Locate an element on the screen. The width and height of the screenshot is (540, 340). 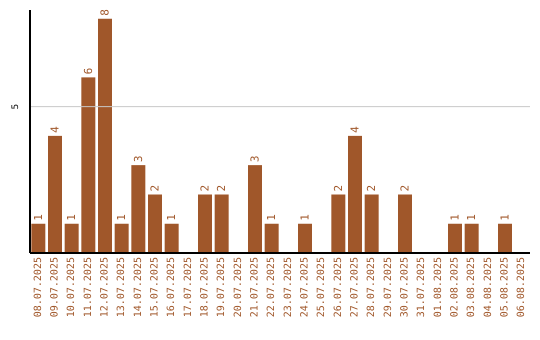
x-tick-label: 21.07.2025 is located at coordinates (255, 287).